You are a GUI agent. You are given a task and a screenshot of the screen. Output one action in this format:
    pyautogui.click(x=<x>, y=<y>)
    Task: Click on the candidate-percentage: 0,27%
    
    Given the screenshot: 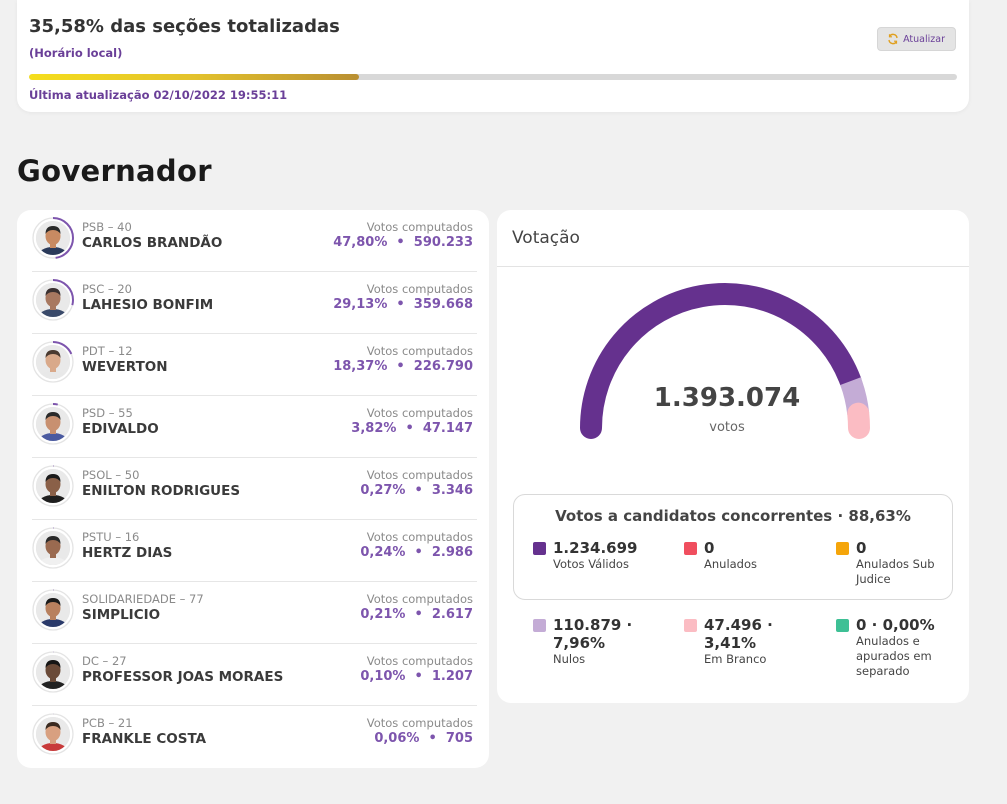 What is the action you would take?
    pyautogui.click(x=383, y=490)
    